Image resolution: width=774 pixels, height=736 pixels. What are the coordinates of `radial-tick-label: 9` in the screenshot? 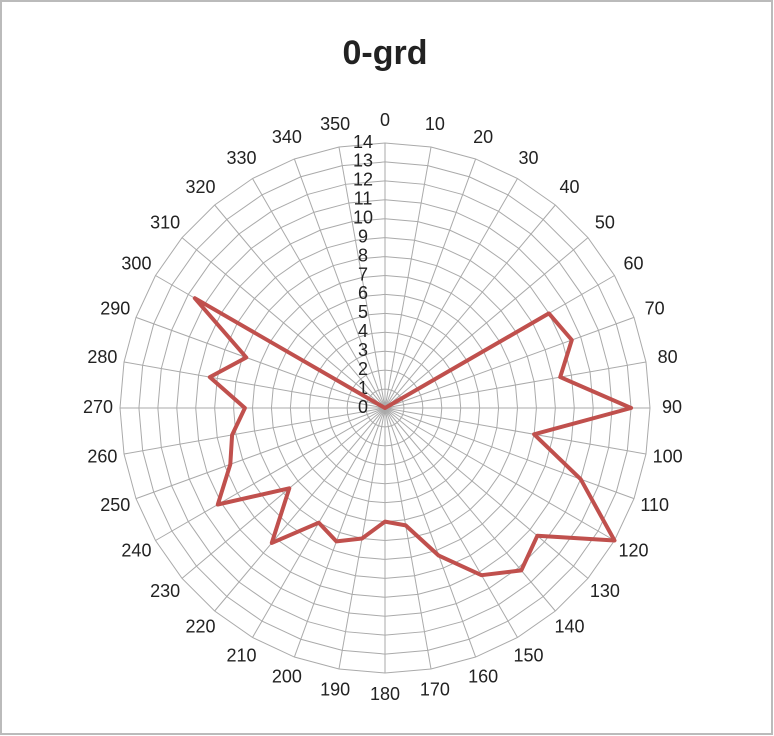 It's located at (363, 236).